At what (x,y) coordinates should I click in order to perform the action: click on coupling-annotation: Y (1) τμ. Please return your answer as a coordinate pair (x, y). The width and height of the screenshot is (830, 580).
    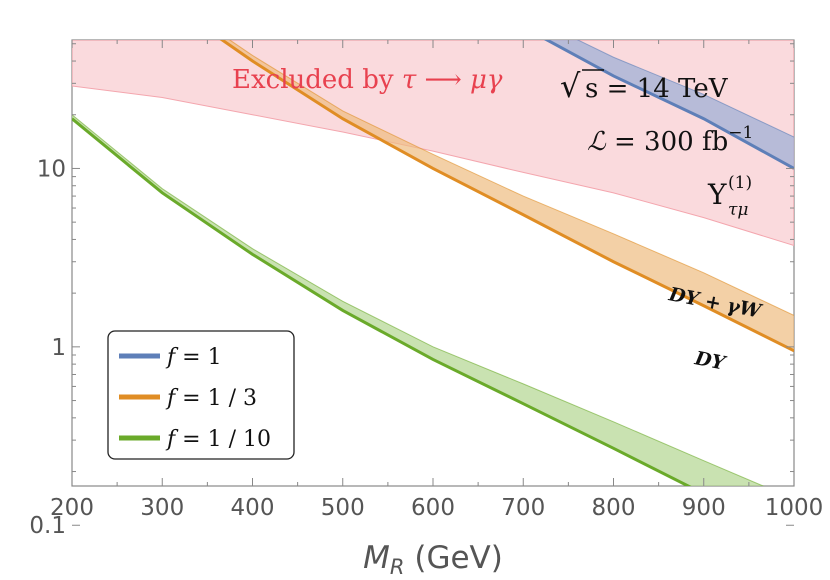
    Looking at the image, I should click on (729, 196).